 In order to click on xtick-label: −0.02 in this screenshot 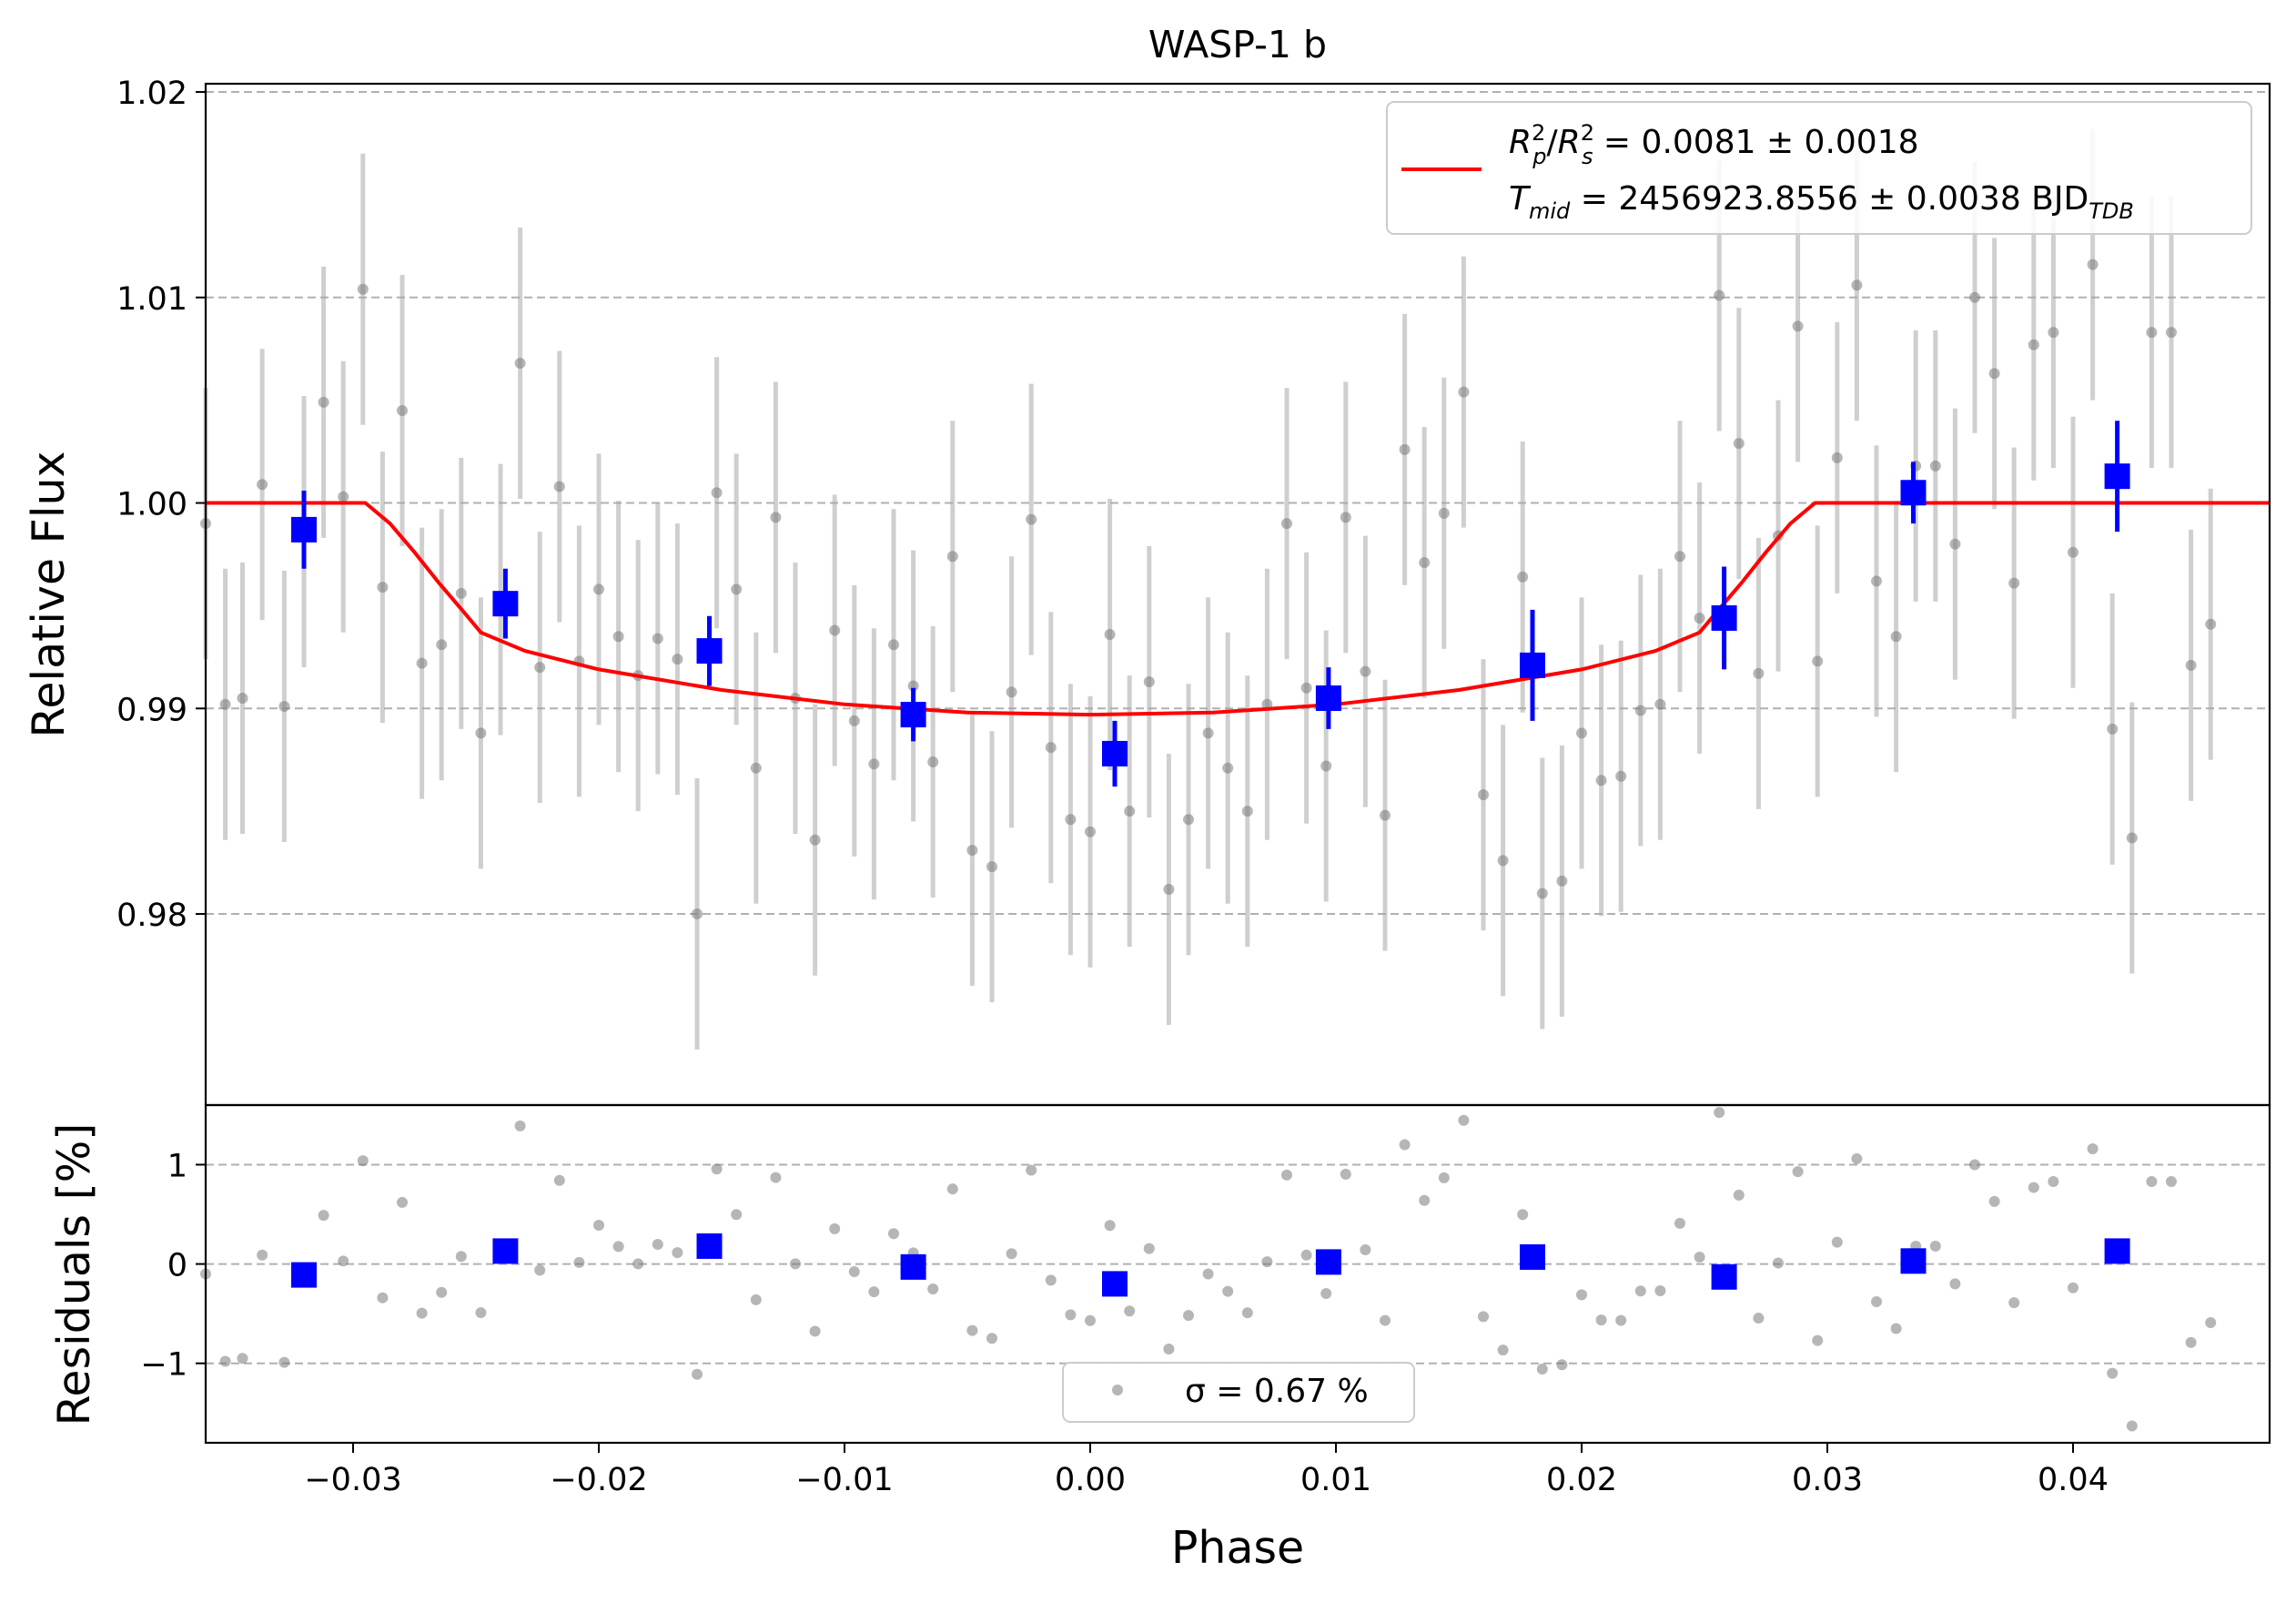, I will do `click(598, 1480)`.